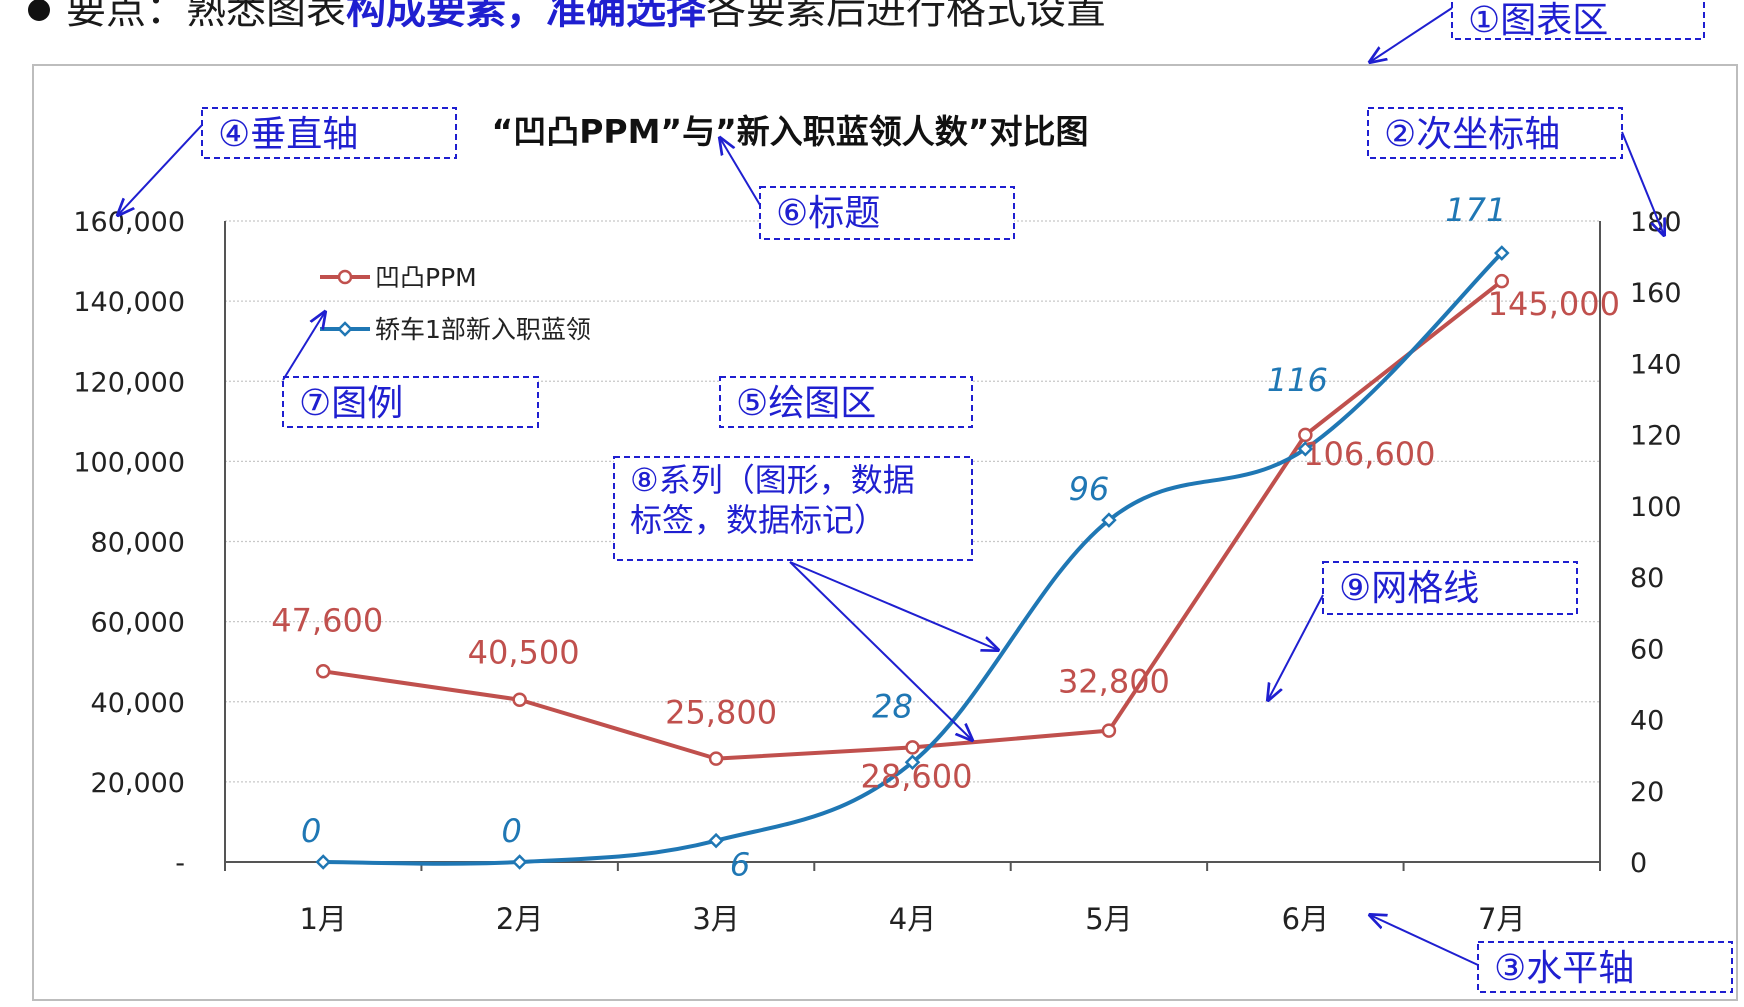 The height and width of the screenshot is (1007, 1744). Describe the element at coordinates (806, 403) in the screenshot. I see `callout-plot-area-label: ⑤绘图区` at that location.